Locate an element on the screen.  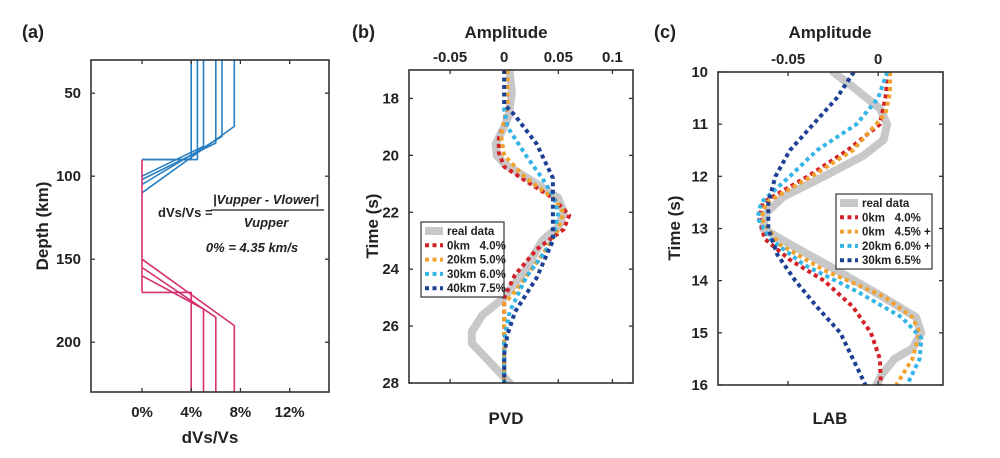
y-tick-label: 18 is located at coordinates (390, 98).